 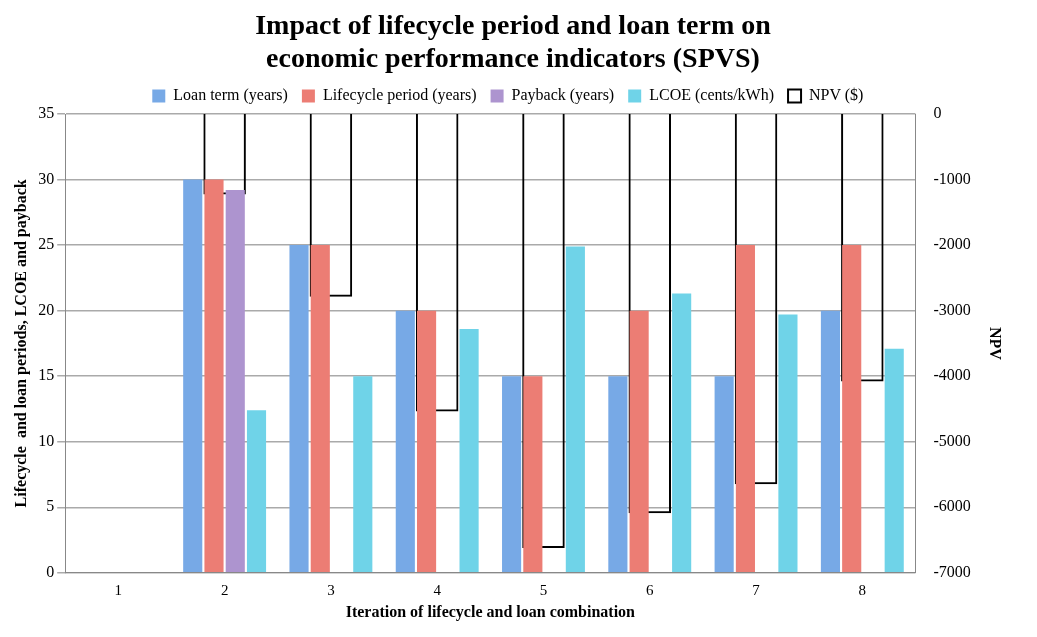 What do you see at coordinates (331, 589) in the screenshot?
I see `x-tick-label: 3` at bounding box center [331, 589].